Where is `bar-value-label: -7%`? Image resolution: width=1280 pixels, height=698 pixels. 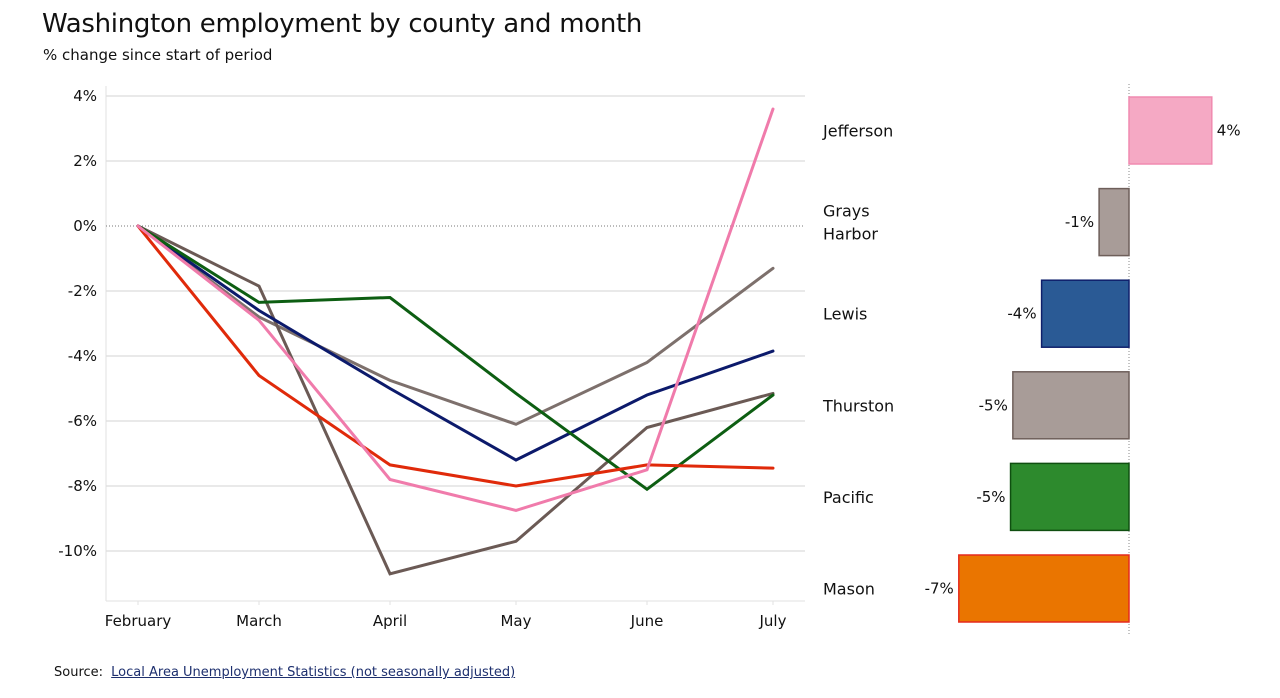
bar-value-label: -7% is located at coordinates (939, 589).